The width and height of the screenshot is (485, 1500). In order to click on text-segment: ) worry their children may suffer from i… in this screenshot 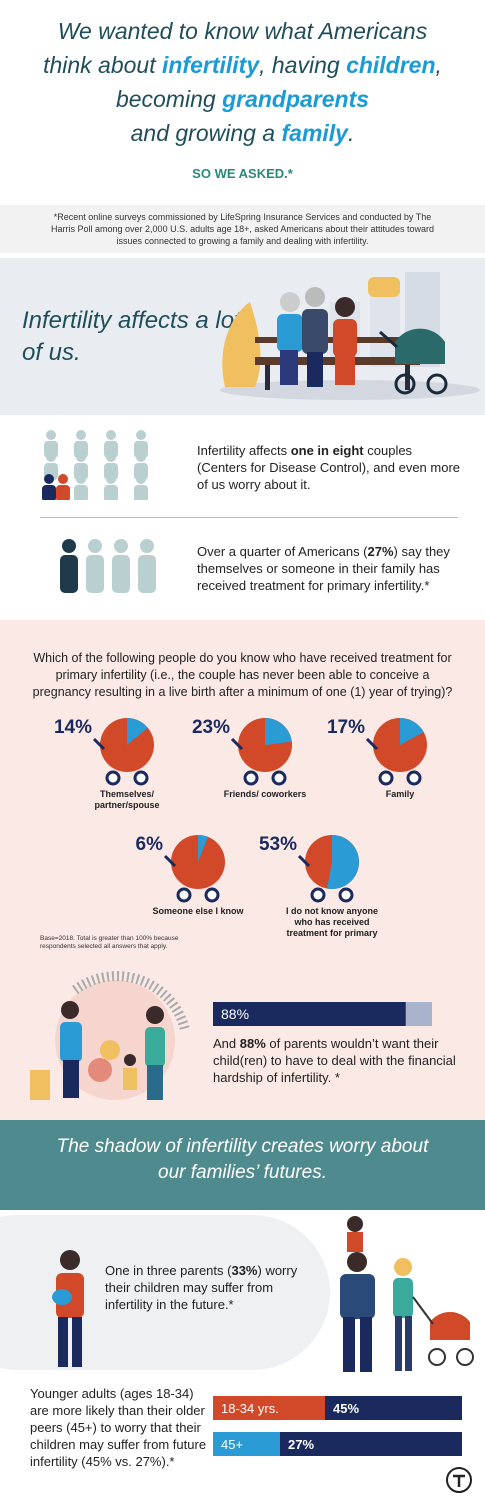, I will do `click(201, 1287)`.